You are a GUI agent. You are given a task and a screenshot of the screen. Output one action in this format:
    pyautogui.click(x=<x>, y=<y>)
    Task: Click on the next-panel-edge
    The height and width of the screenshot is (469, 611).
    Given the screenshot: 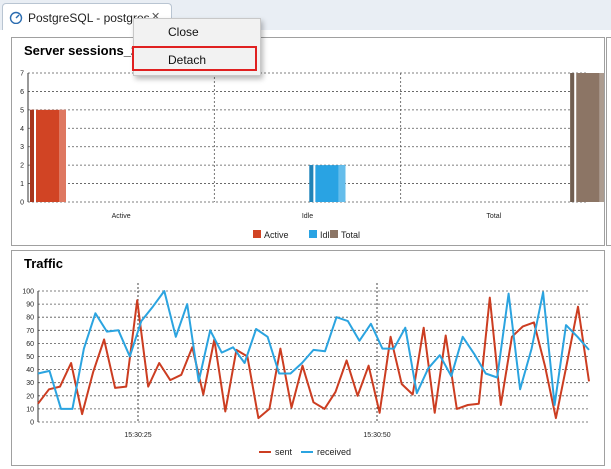 What is the action you would take?
    pyautogui.click(x=608, y=141)
    